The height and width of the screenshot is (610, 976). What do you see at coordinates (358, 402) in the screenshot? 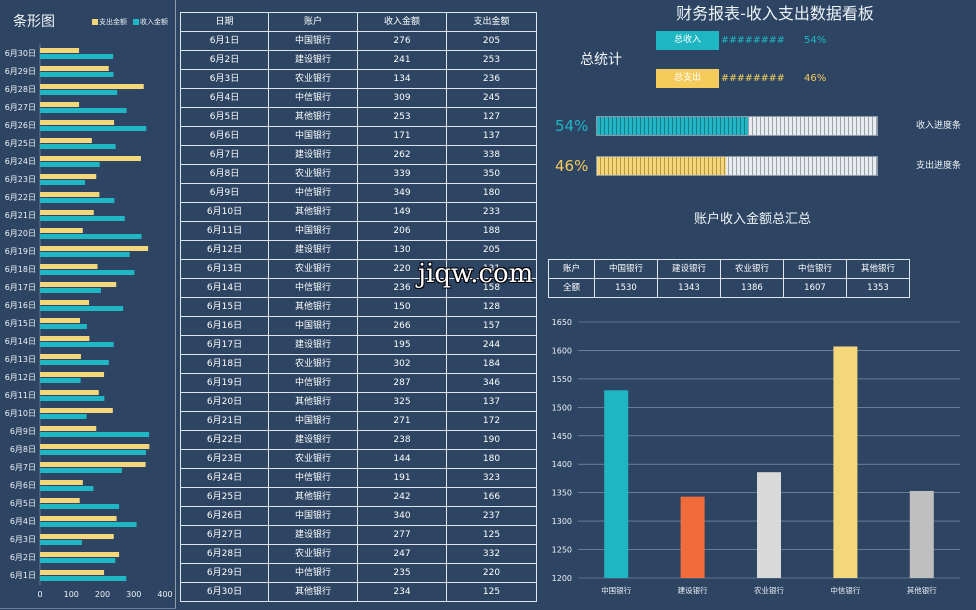
I see `table-row: 6月20日 其他银行 325 137` at bounding box center [358, 402].